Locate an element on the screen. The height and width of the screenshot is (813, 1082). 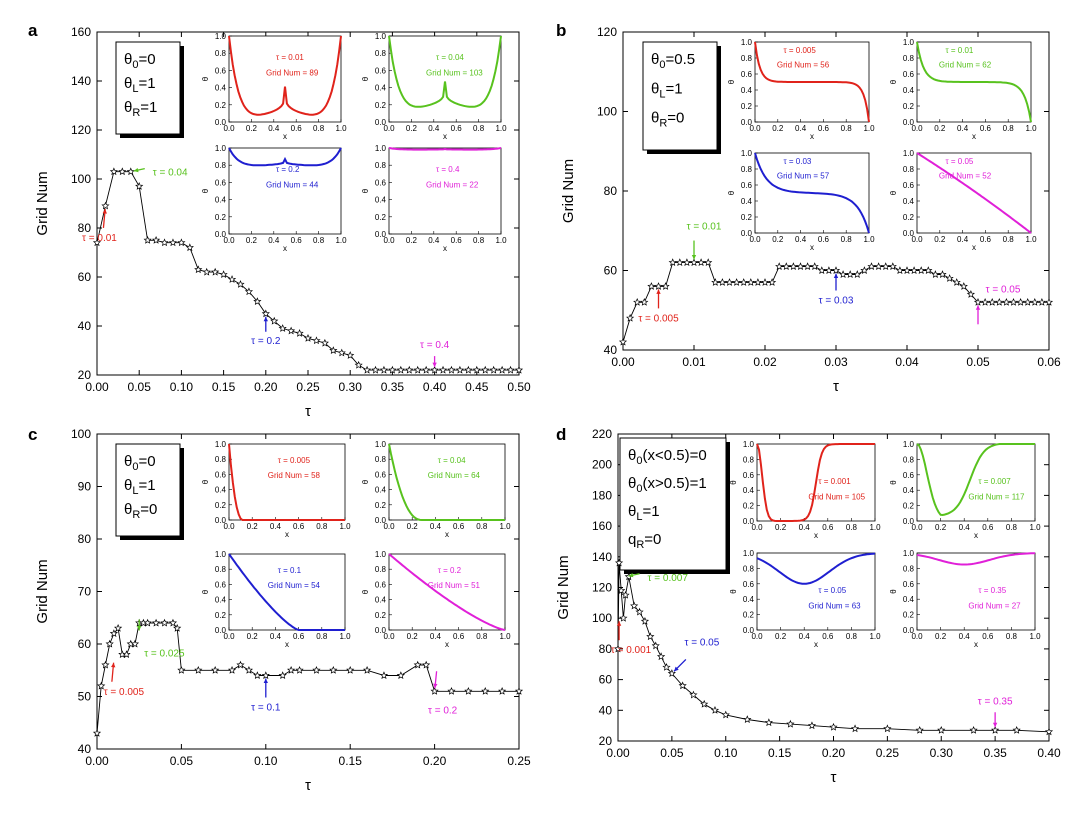
inset-tau-label: τ = 0.04 is located at coordinates (450, 57).